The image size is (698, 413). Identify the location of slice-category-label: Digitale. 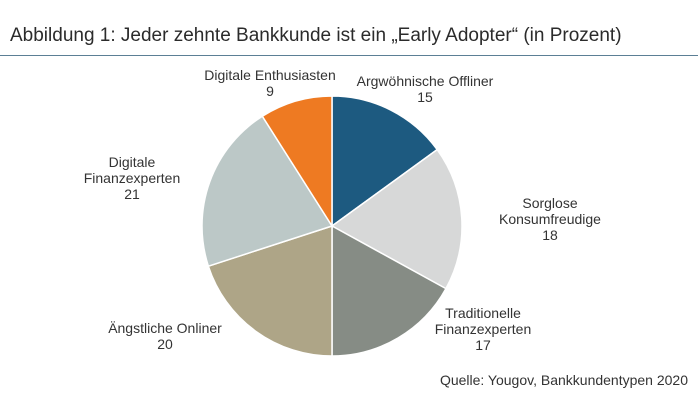
(132, 162).